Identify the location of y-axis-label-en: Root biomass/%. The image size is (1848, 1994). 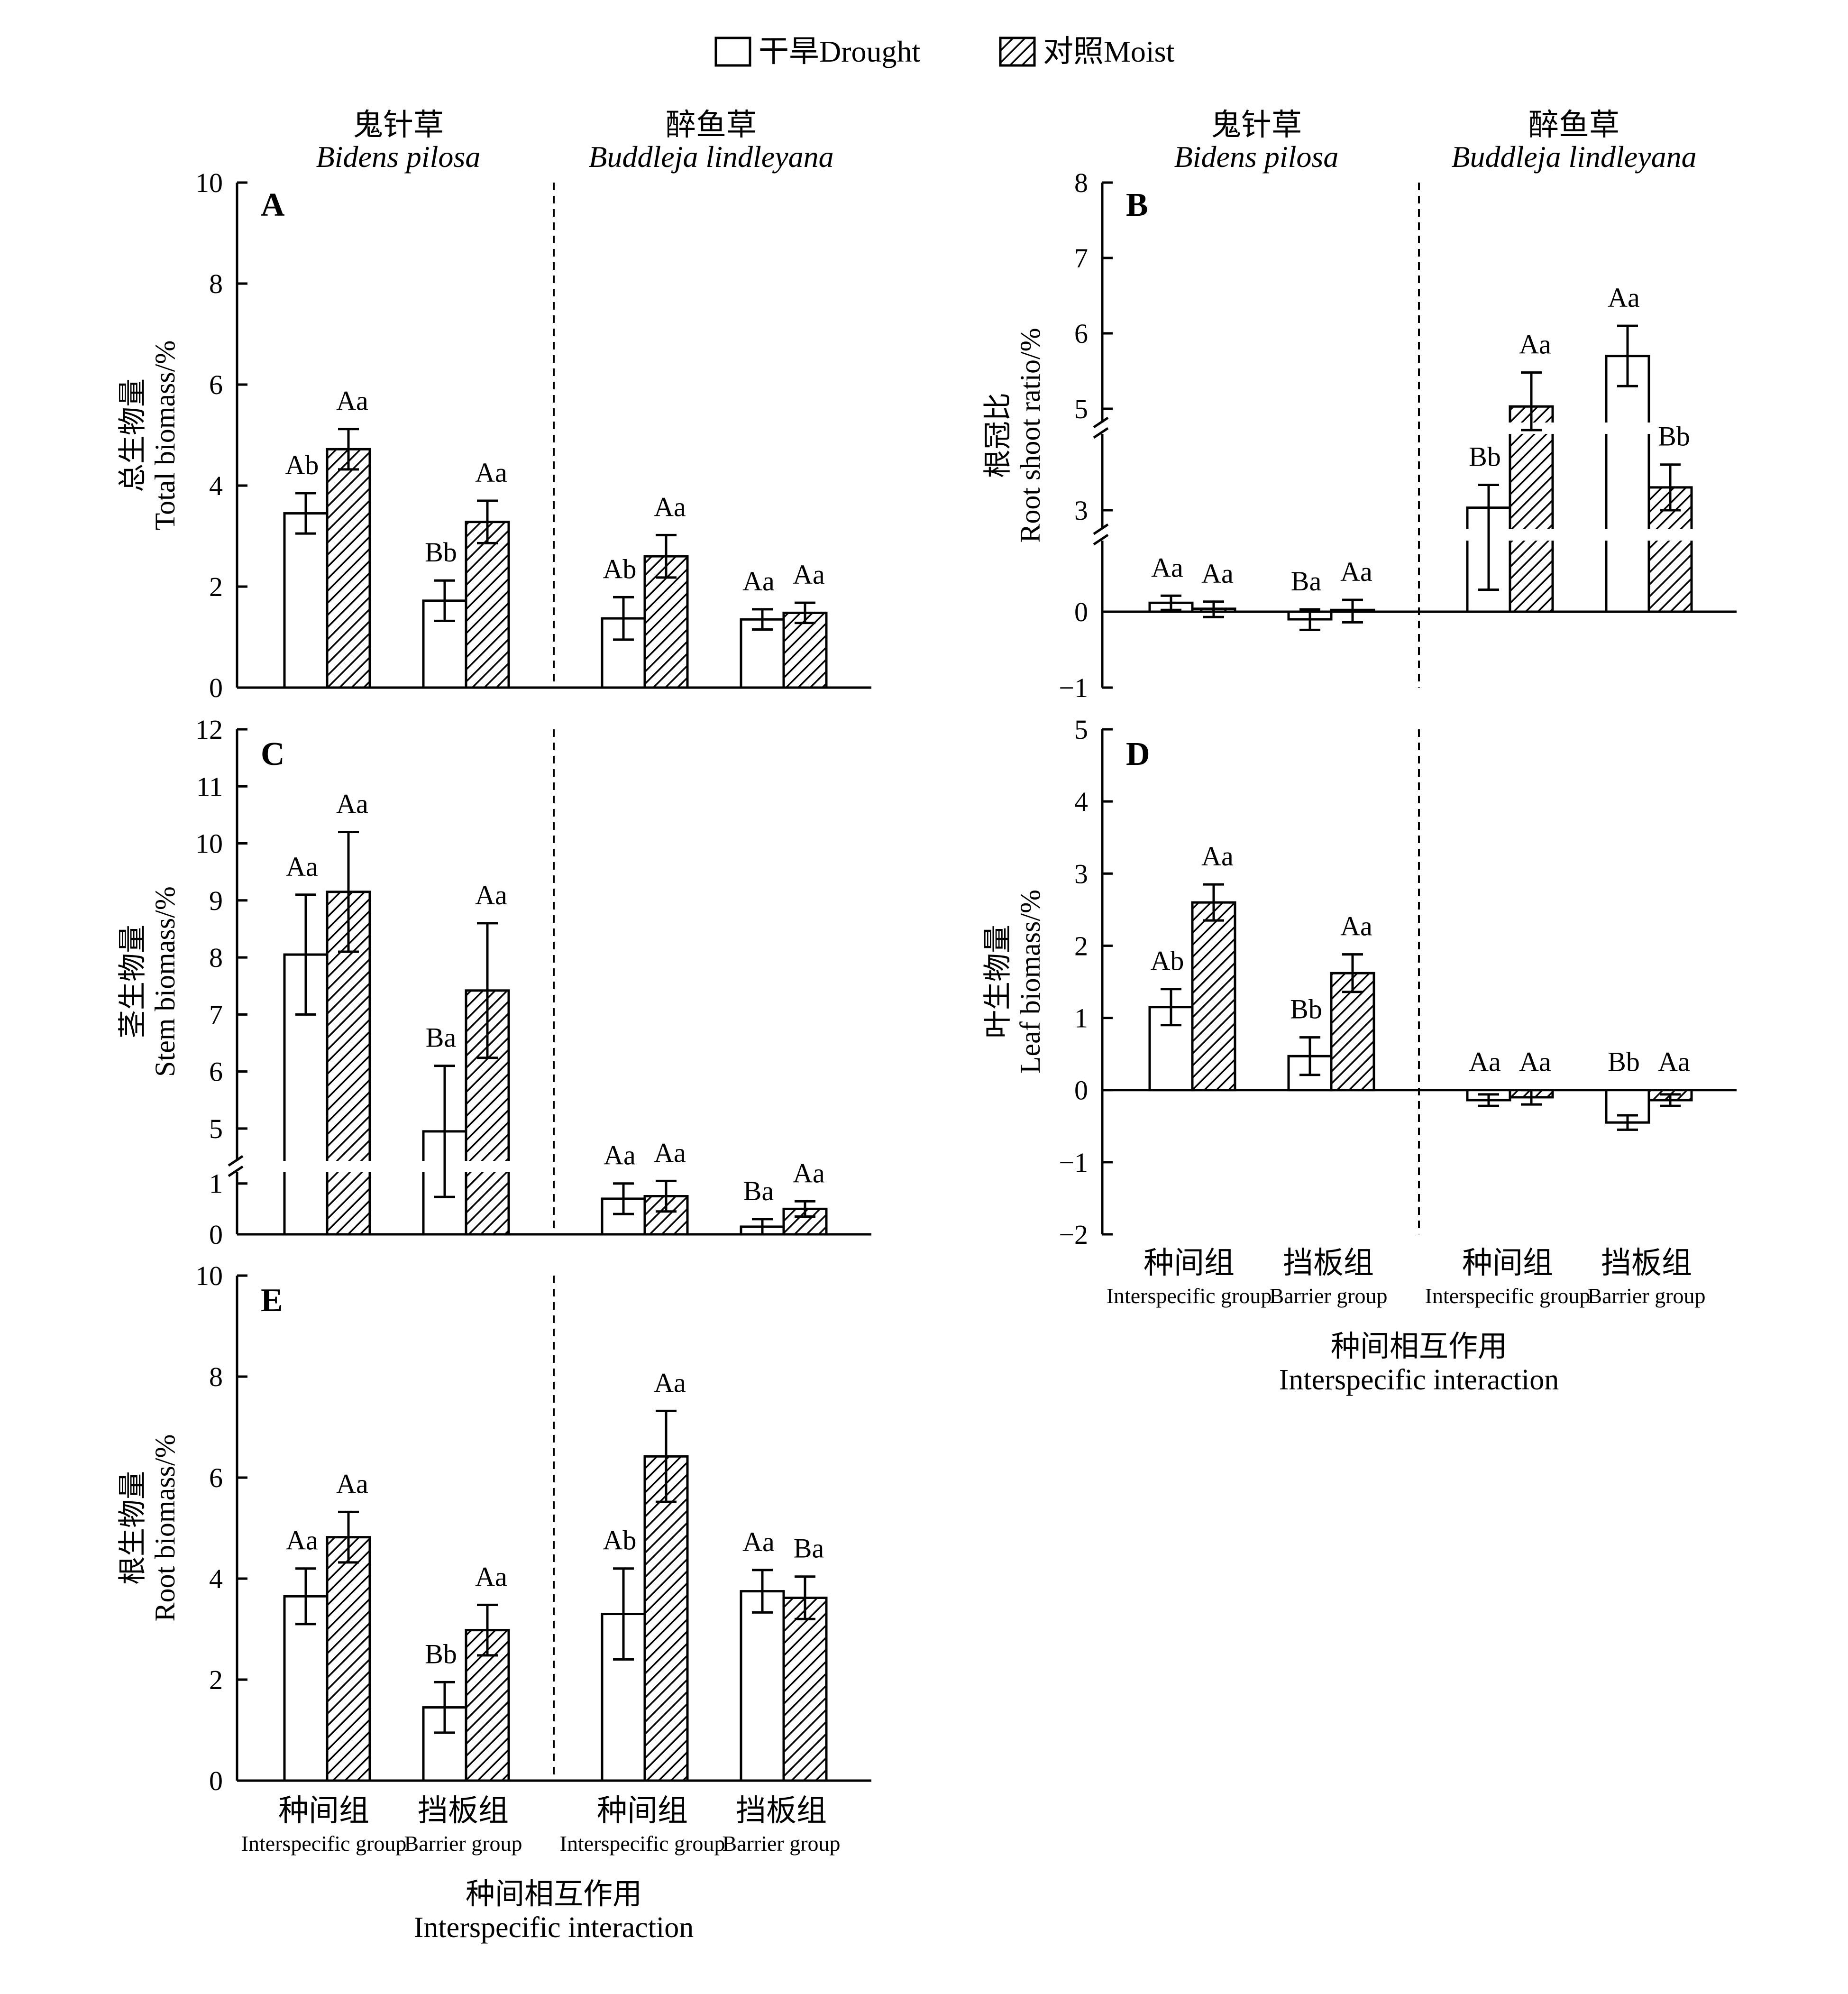
(165, 1527).